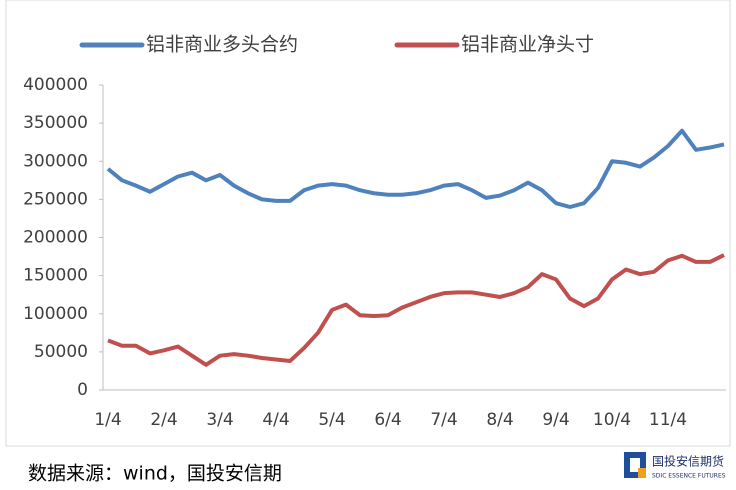  What do you see at coordinates (635, 465) in the screenshot?
I see `logo-icon-inner` at bounding box center [635, 465].